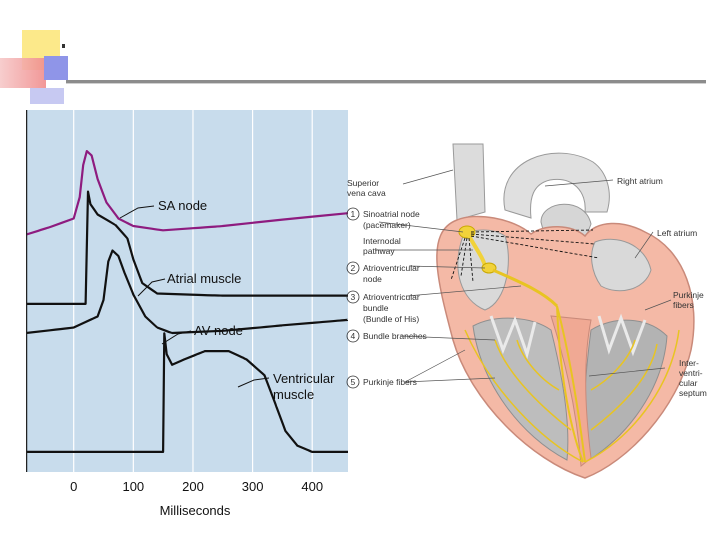  I want to click on label-sinoatrial-node: Sinoatrial node, so click(391, 214).